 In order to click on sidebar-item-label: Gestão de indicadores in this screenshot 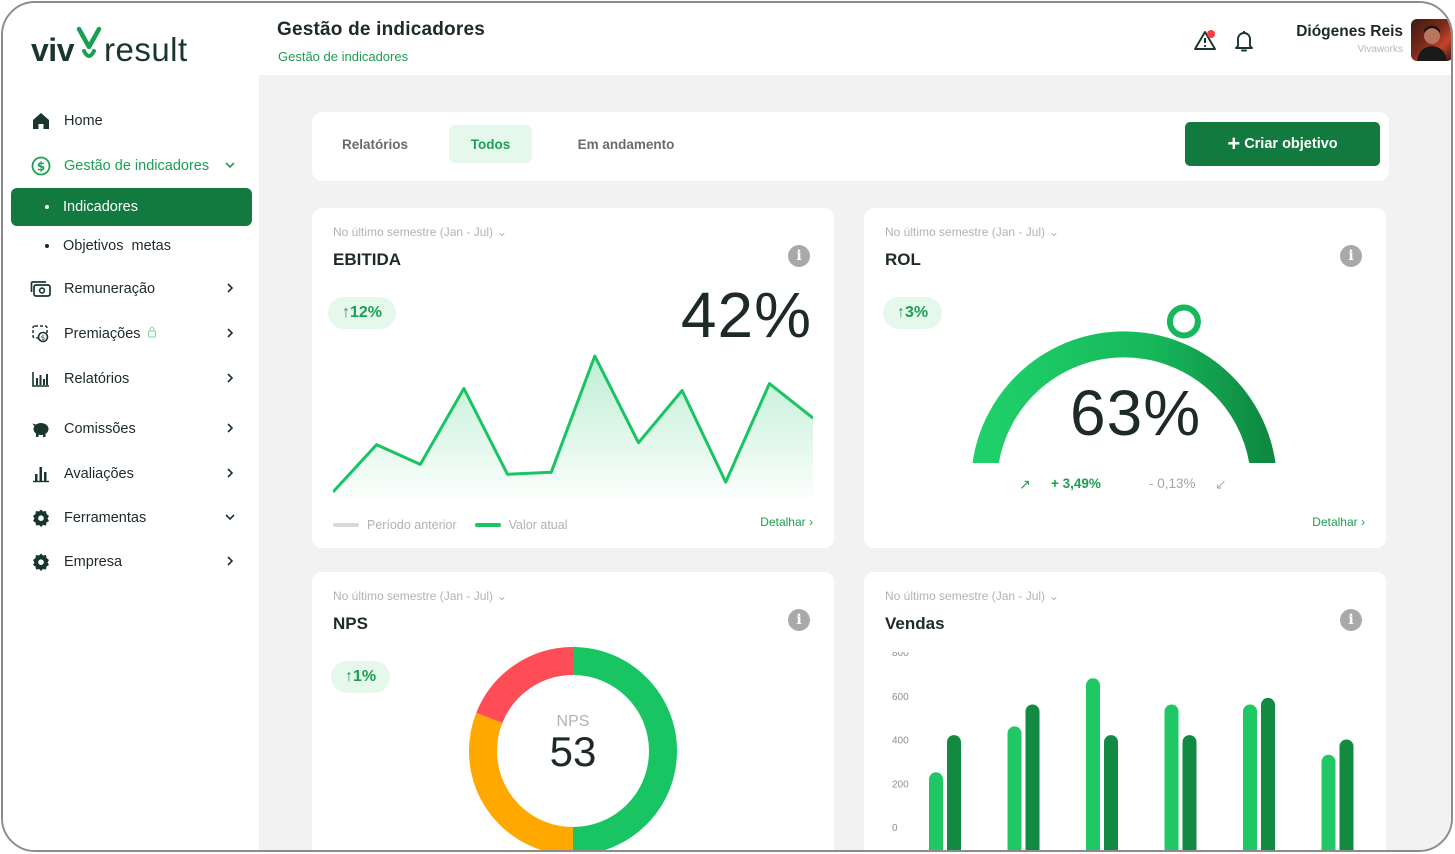, I will do `click(137, 166)`.